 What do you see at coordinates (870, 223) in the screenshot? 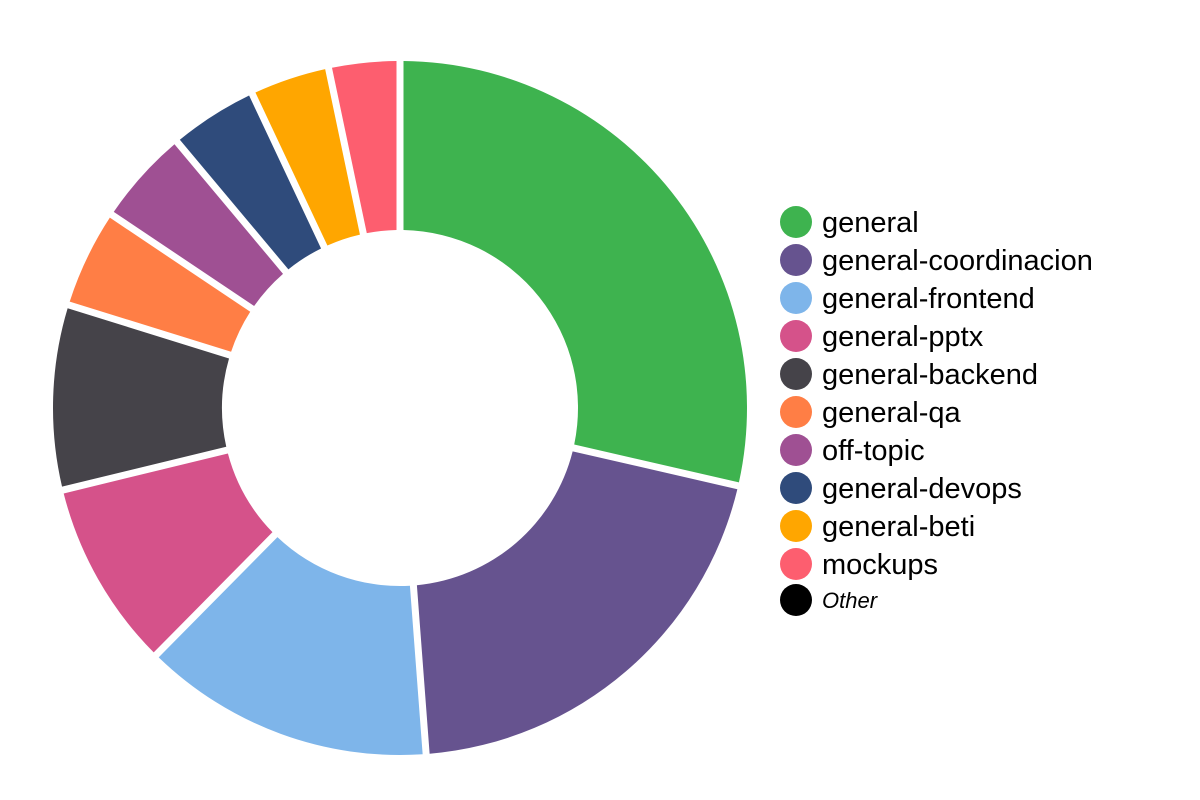
I see `legend-label-general: general` at bounding box center [870, 223].